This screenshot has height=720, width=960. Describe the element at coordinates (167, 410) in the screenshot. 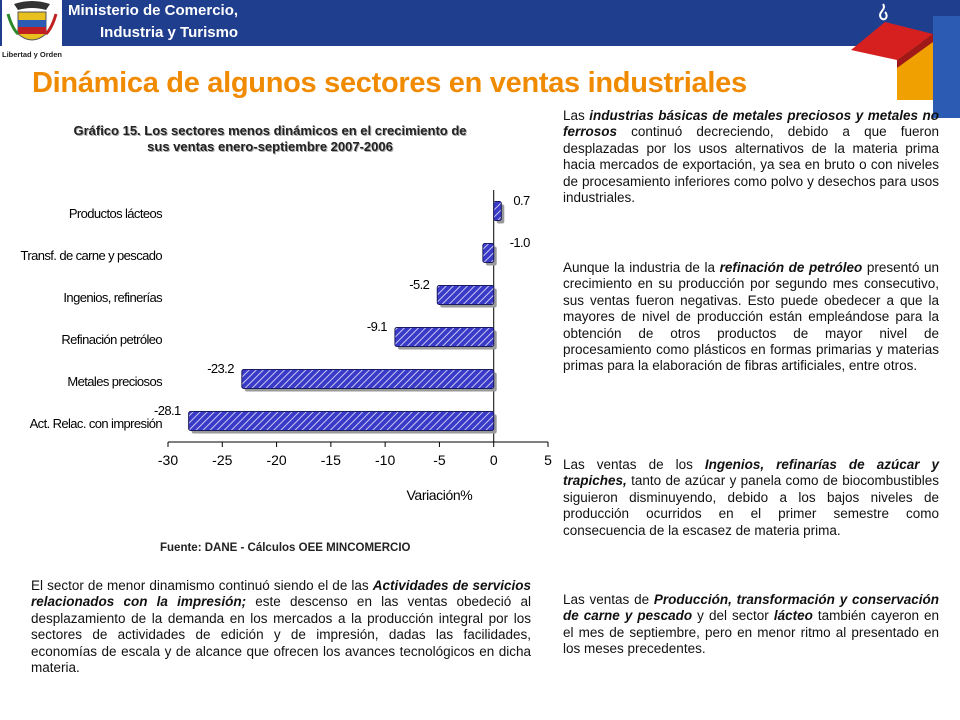

I see `value-label: -28.1` at that location.